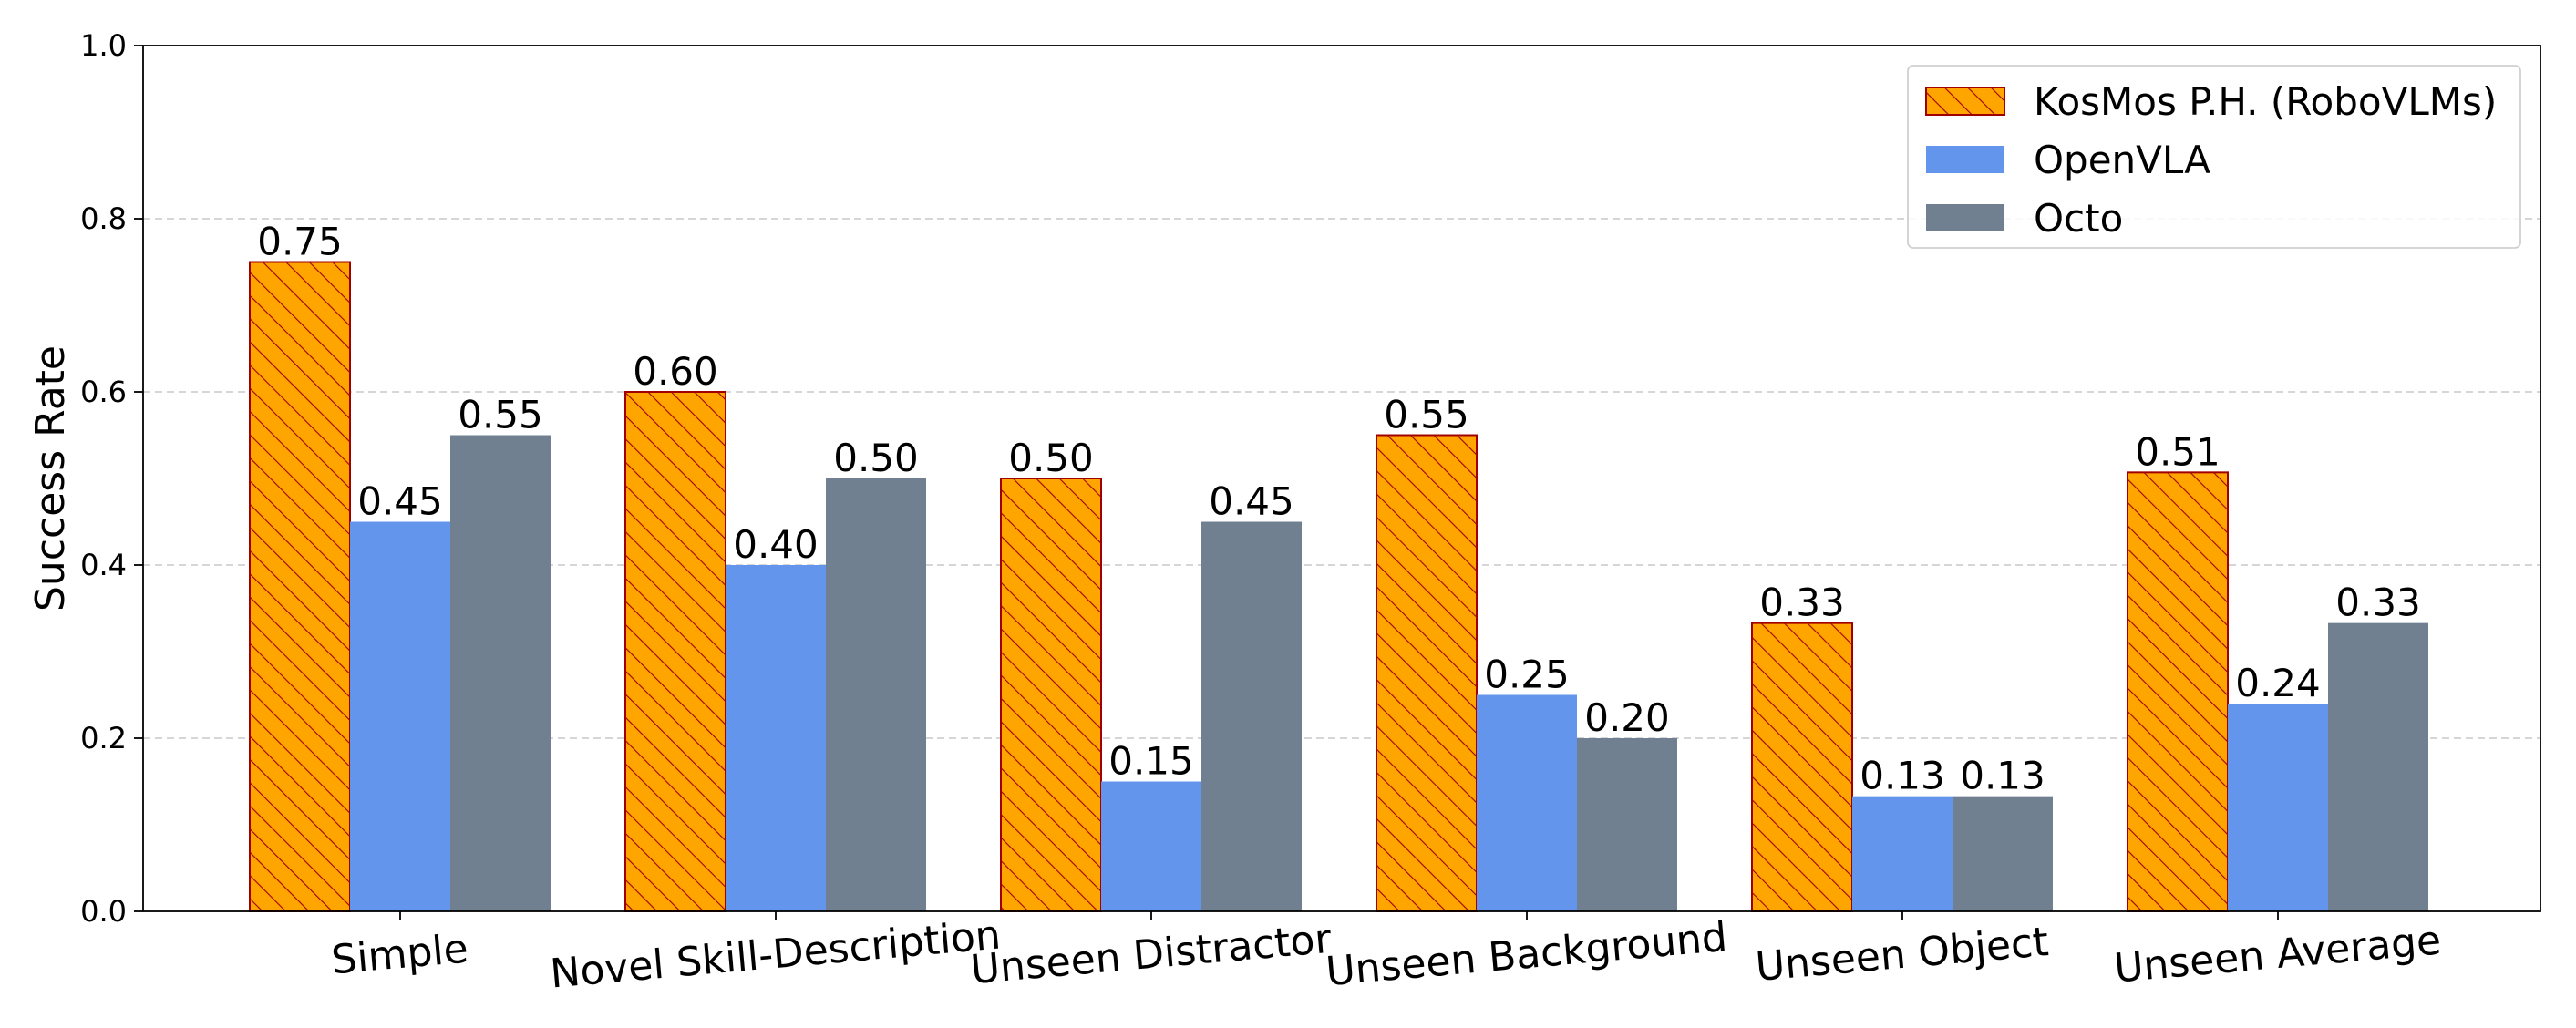 The width and height of the screenshot is (2576, 1028). Describe the element at coordinates (1526, 955) in the screenshot. I see `x-tick-label: Unseen Background` at that location.